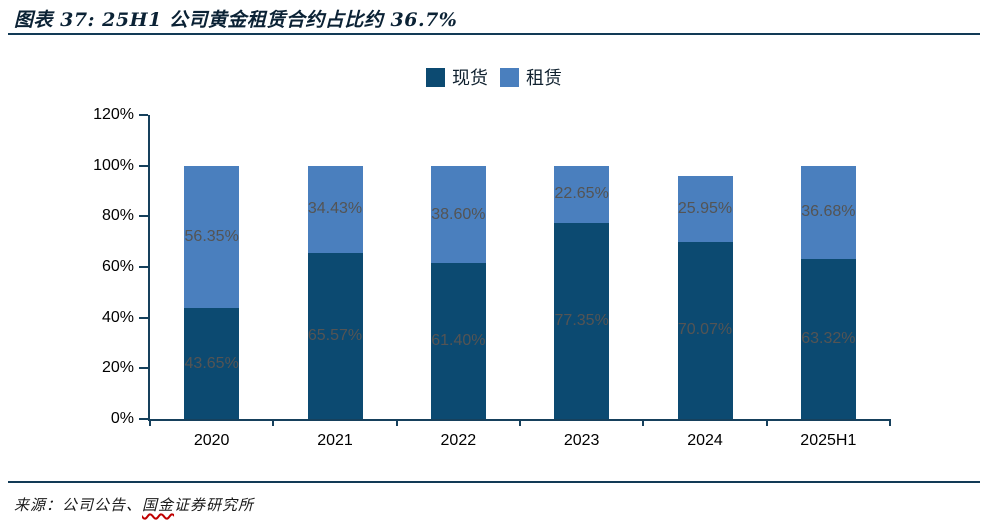 The width and height of the screenshot is (988, 528). I want to click on bar-data-label-2025H1-lease: 36.68%, so click(828, 212).